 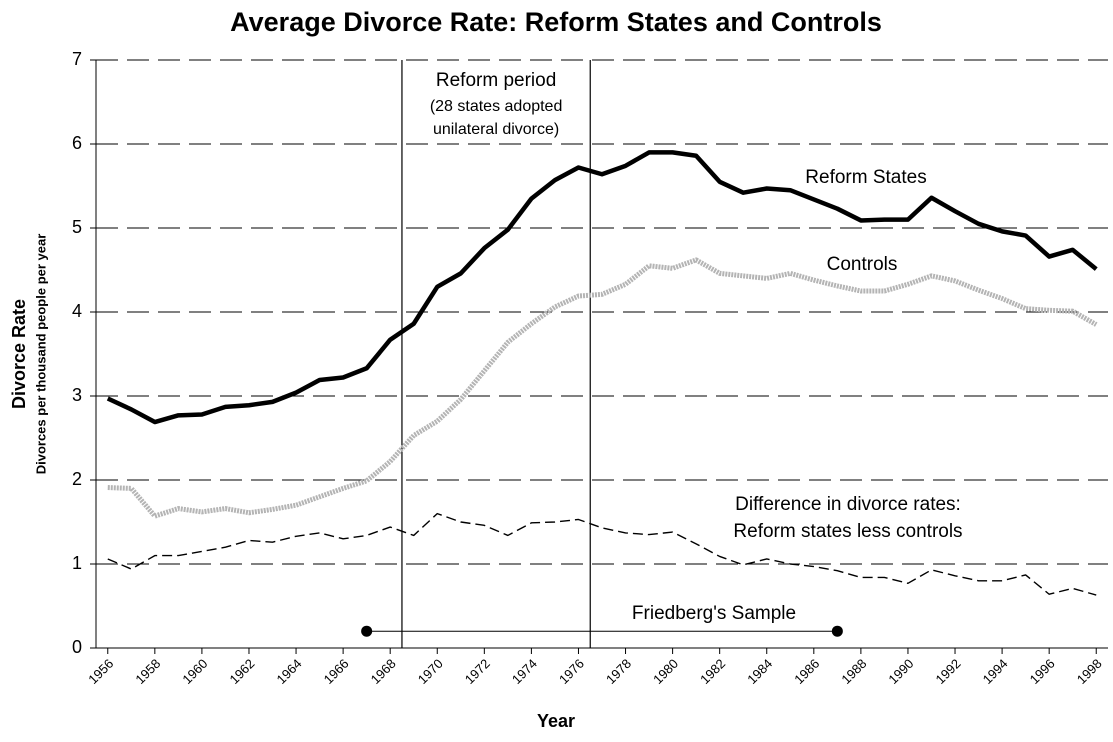 I want to click on y-tick-label: 0, so click(x=77, y=647).